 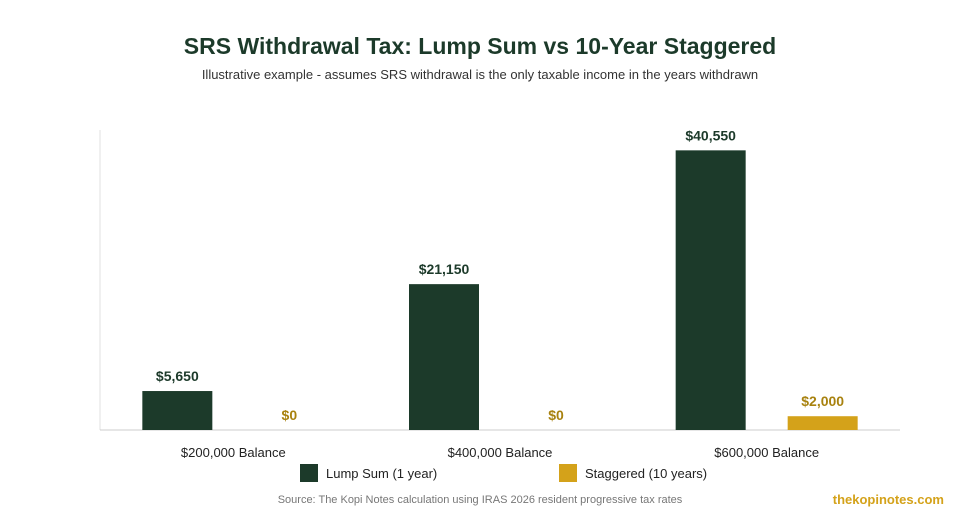 What do you see at coordinates (766, 452) in the screenshot?
I see `x-tick-label-3: $600,000 Balance` at bounding box center [766, 452].